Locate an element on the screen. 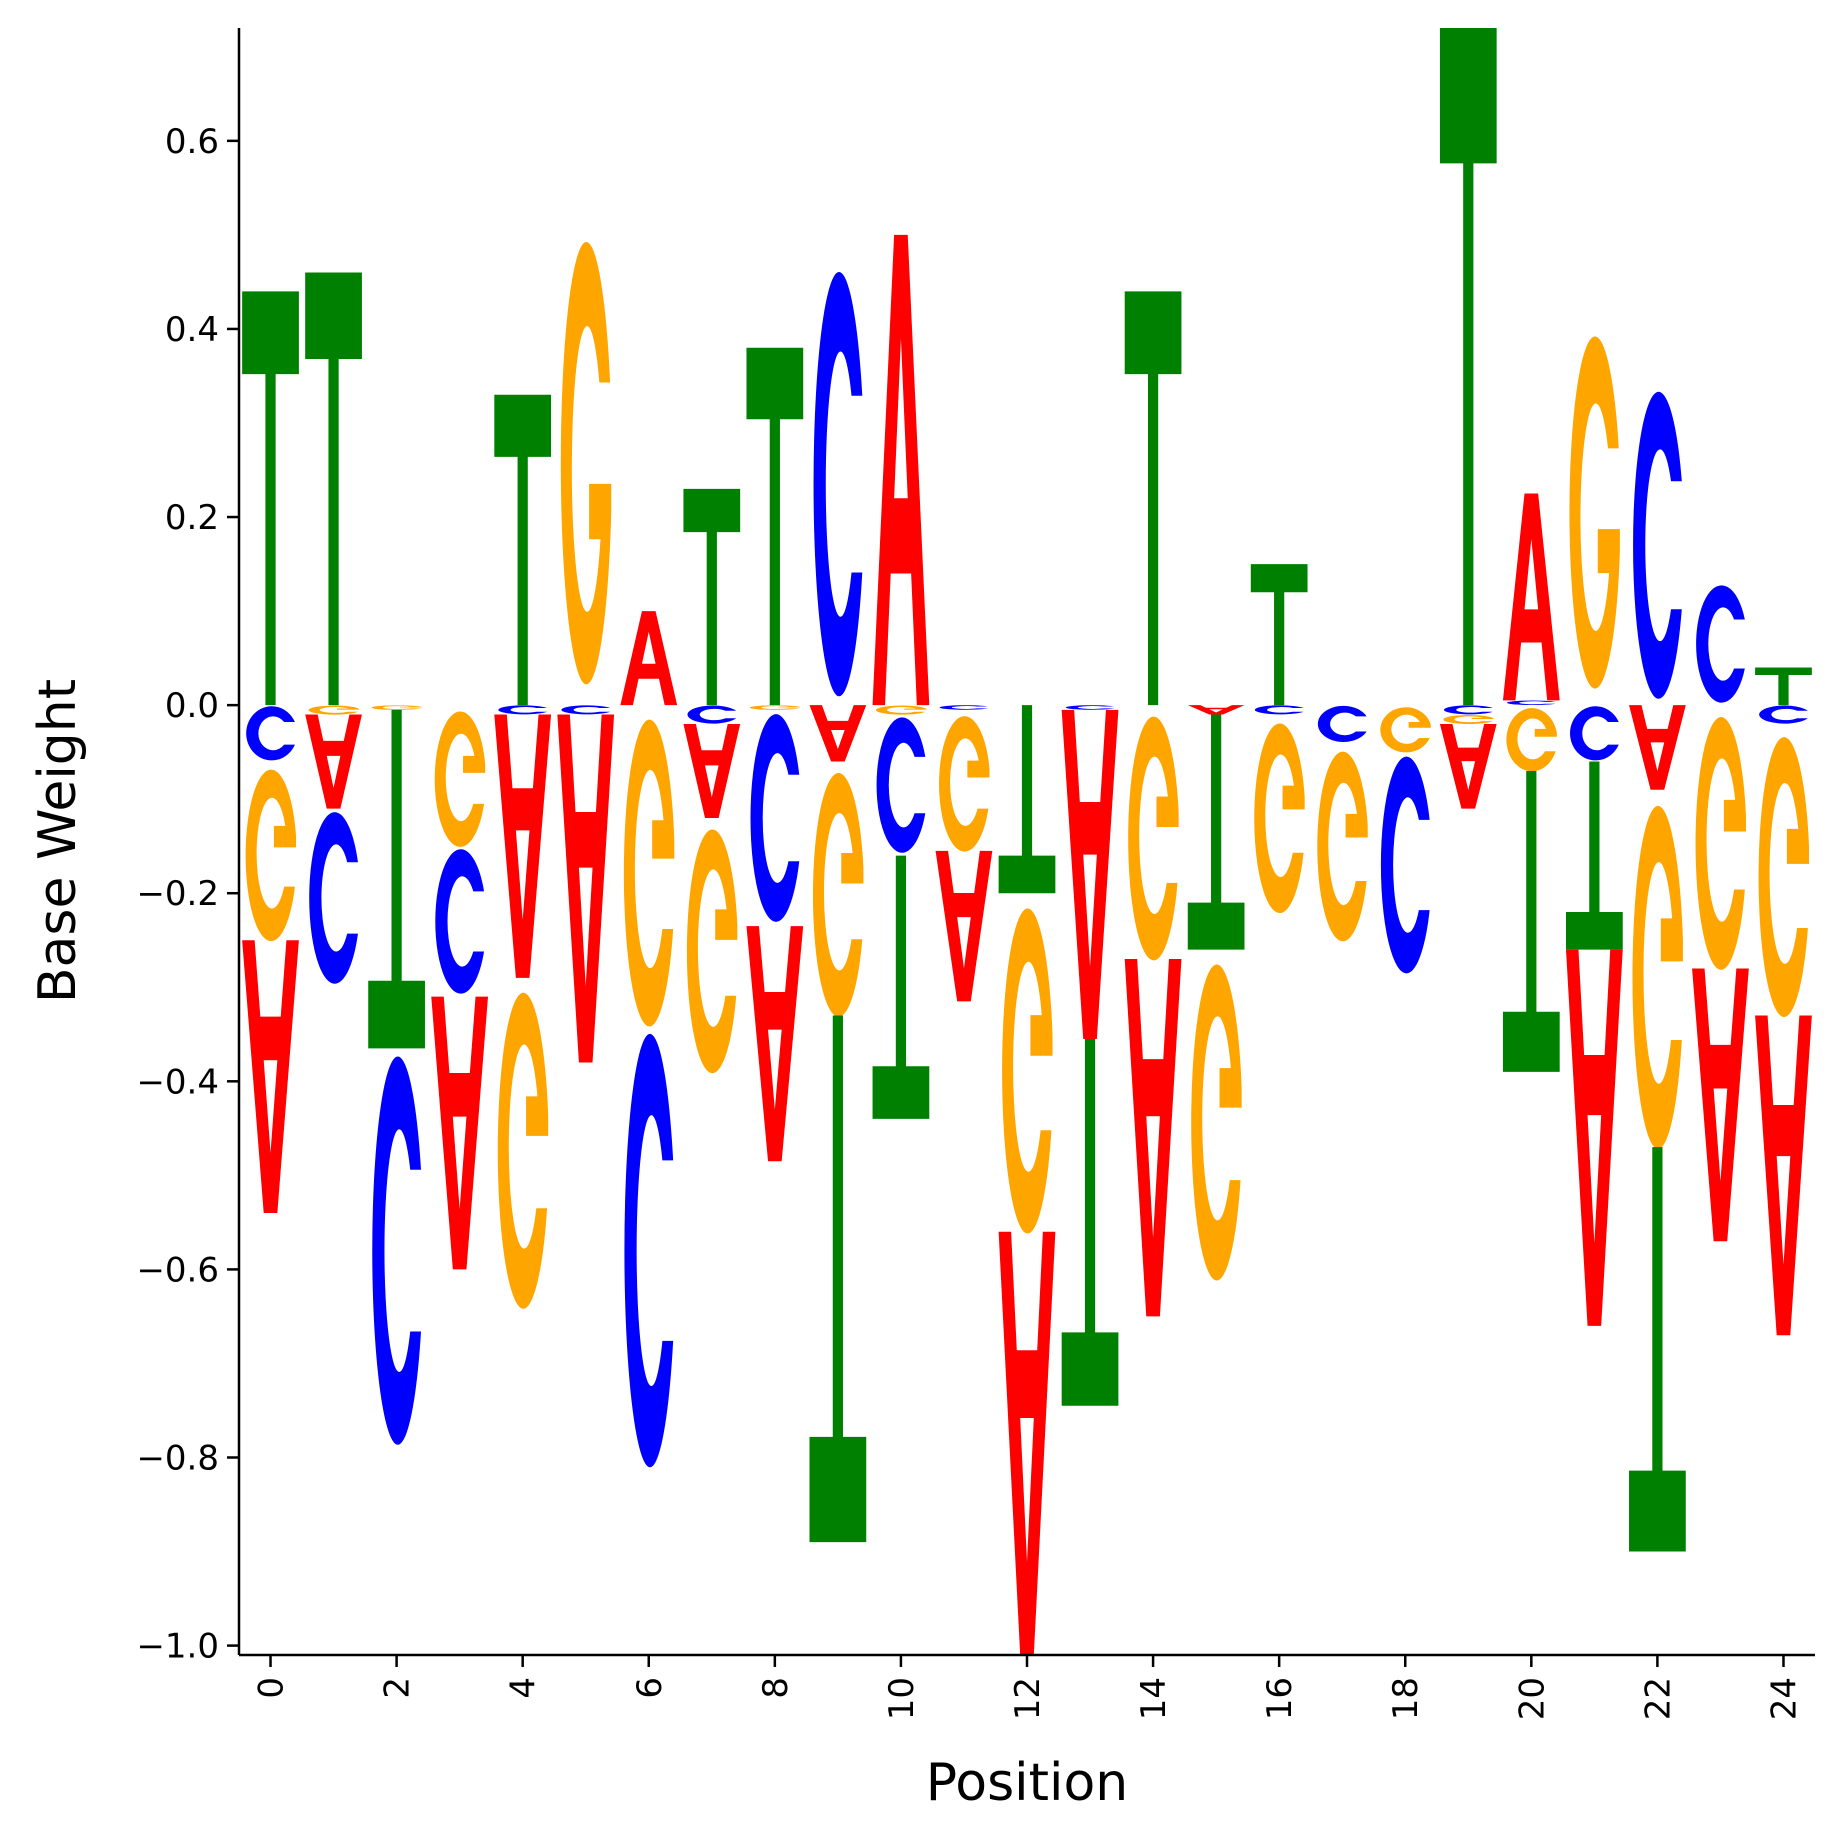  x-tick-label: 18 is located at coordinates (1406, 1698).